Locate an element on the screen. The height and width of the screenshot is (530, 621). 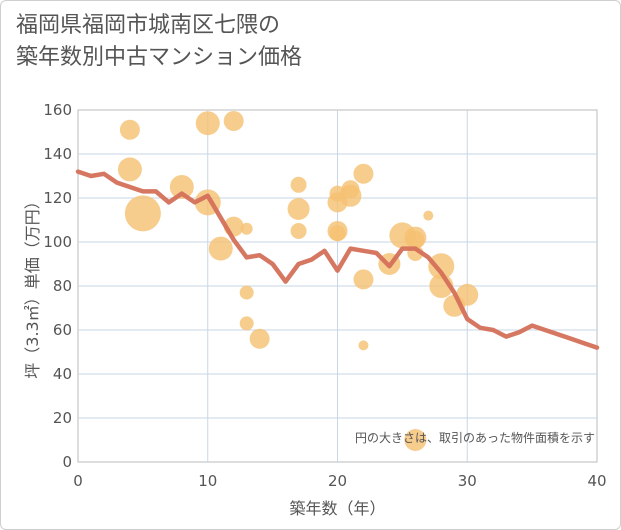
y-tick-label: 20 is located at coordinates (62, 418).